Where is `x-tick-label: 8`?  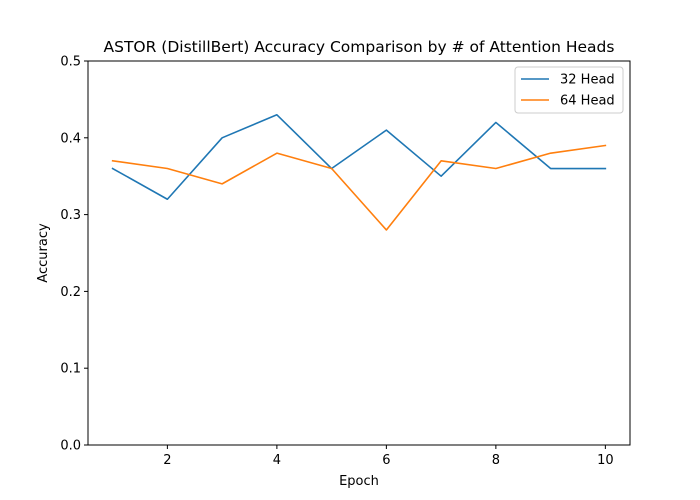 x-tick-label: 8 is located at coordinates (496, 460).